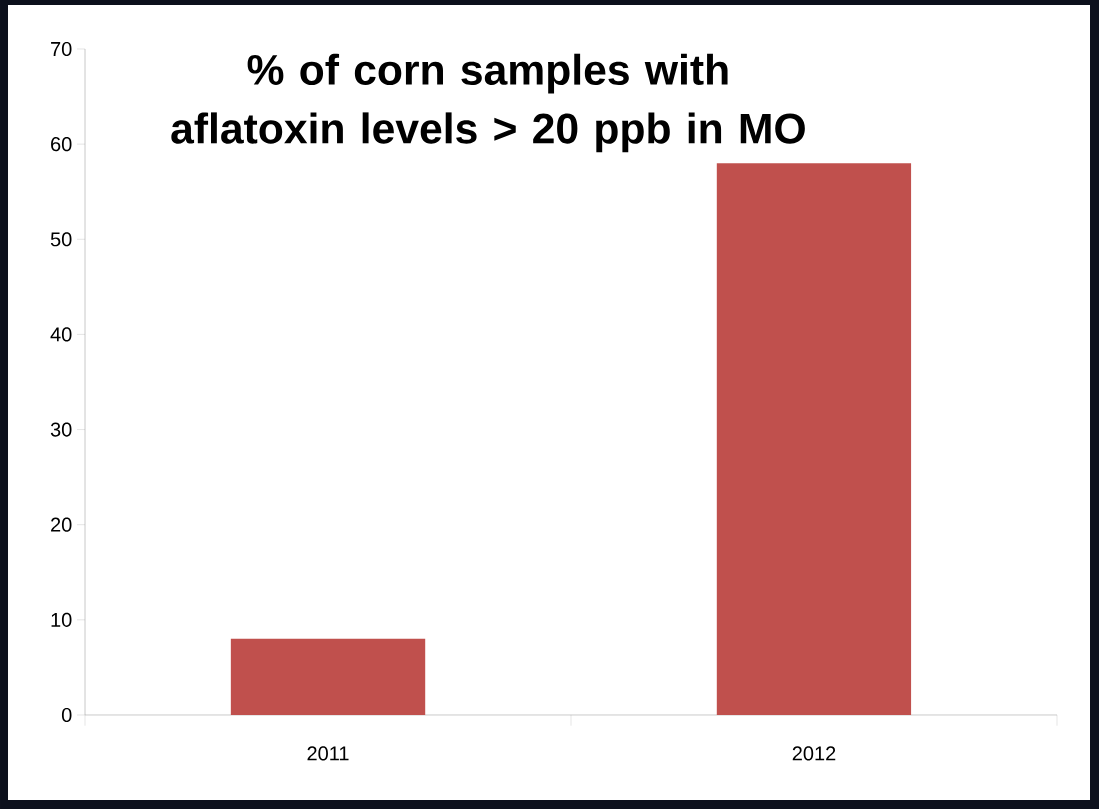 This screenshot has height=809, width=1099. What do you see at coordinates (61, 144) in the screenshot?
I see `y-tick-label: 60` at bounding box center [61, 144].